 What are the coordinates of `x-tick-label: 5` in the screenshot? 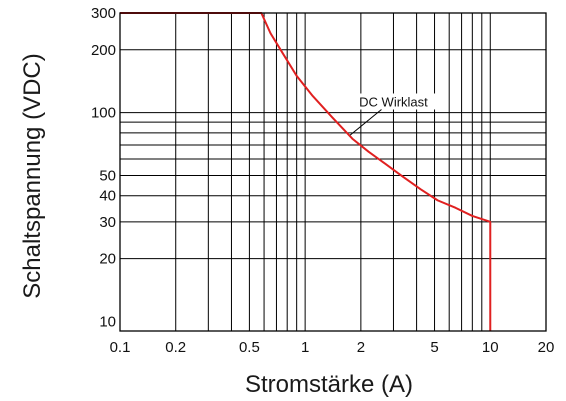 It's located at (434, 347).